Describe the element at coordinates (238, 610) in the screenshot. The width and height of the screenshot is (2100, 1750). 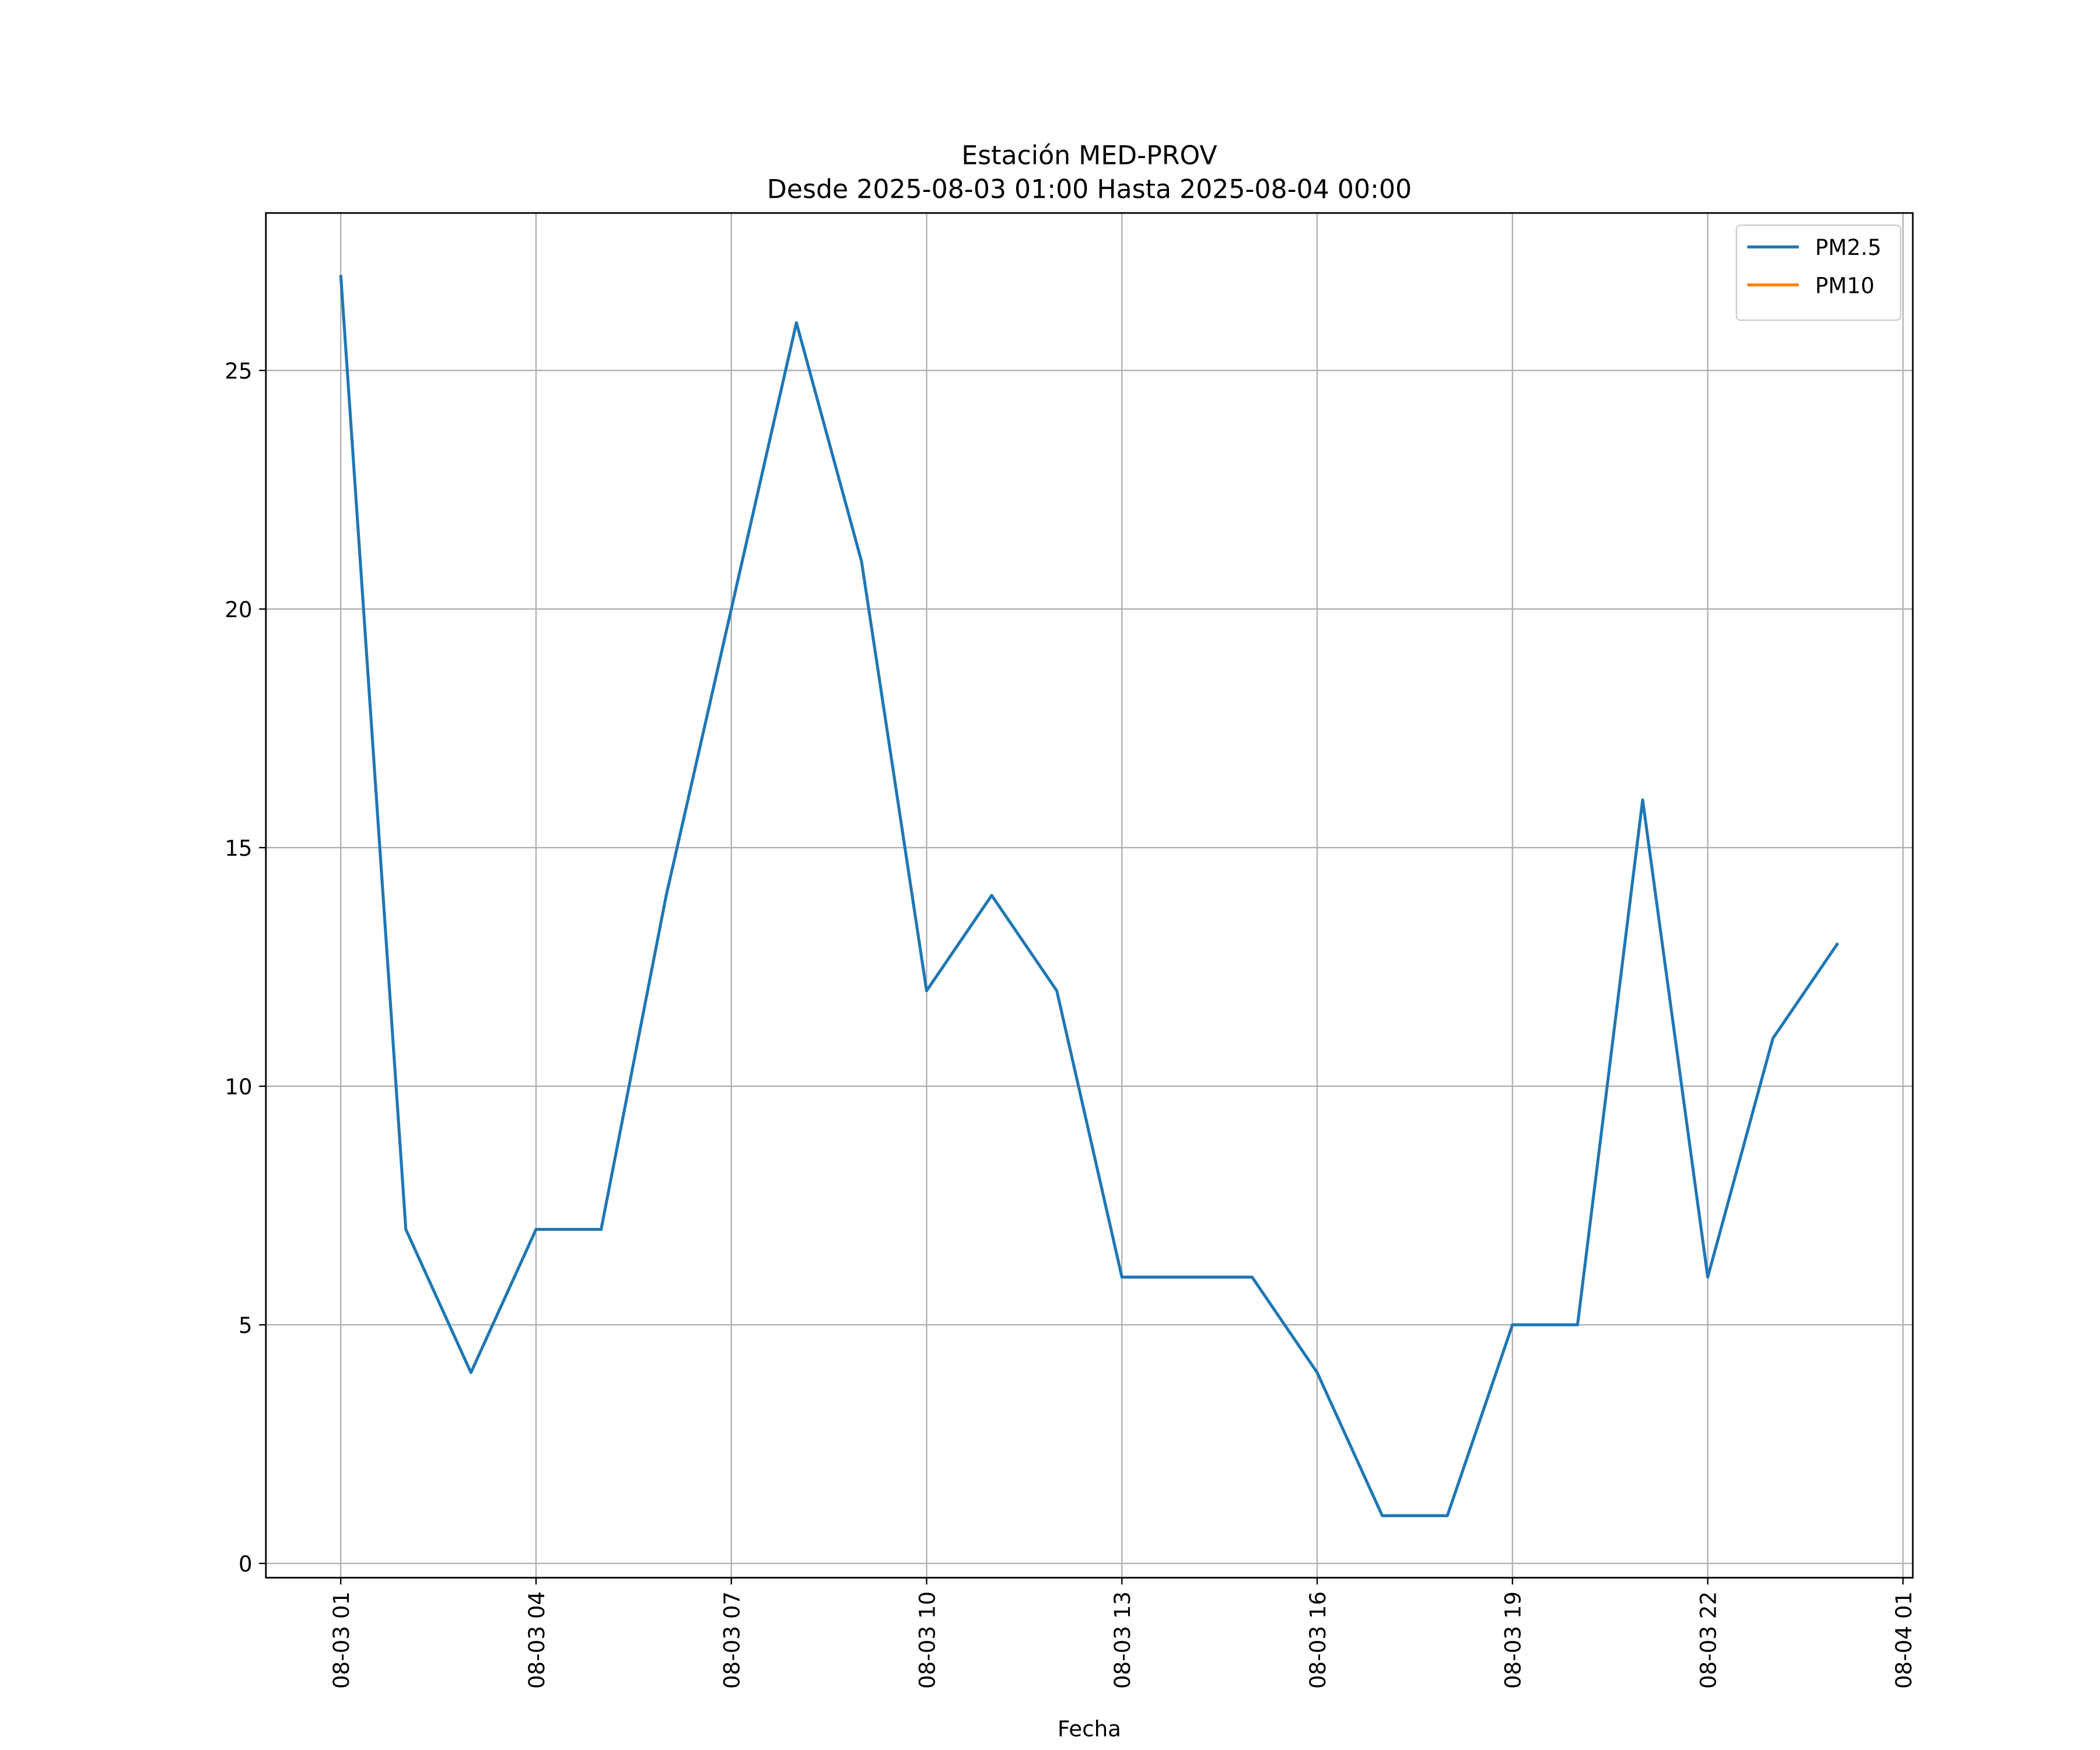
I see `y-tick-label: 20` at that location.